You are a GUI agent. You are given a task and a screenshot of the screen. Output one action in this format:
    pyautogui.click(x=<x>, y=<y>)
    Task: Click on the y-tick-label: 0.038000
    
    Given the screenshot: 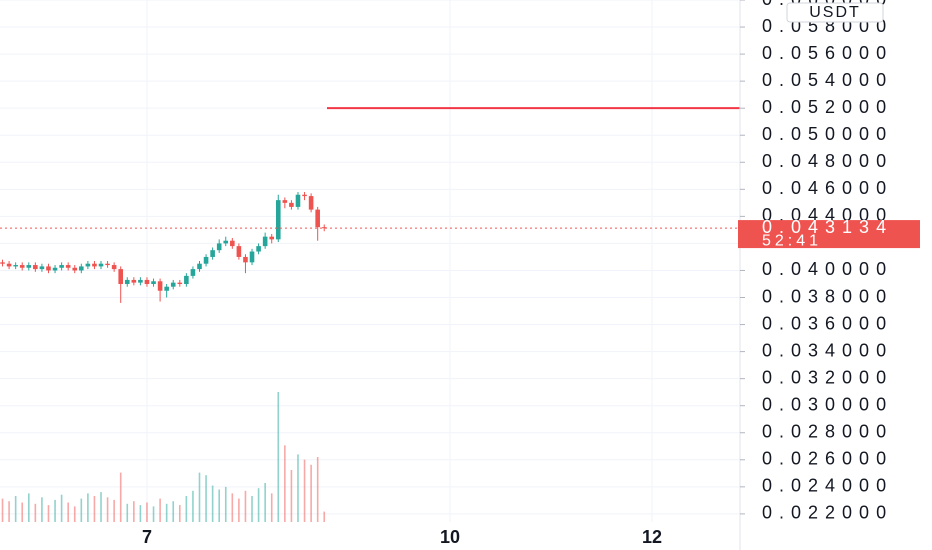 What is the action you would take?
    pyautogui.click(x=827, y=296)
    